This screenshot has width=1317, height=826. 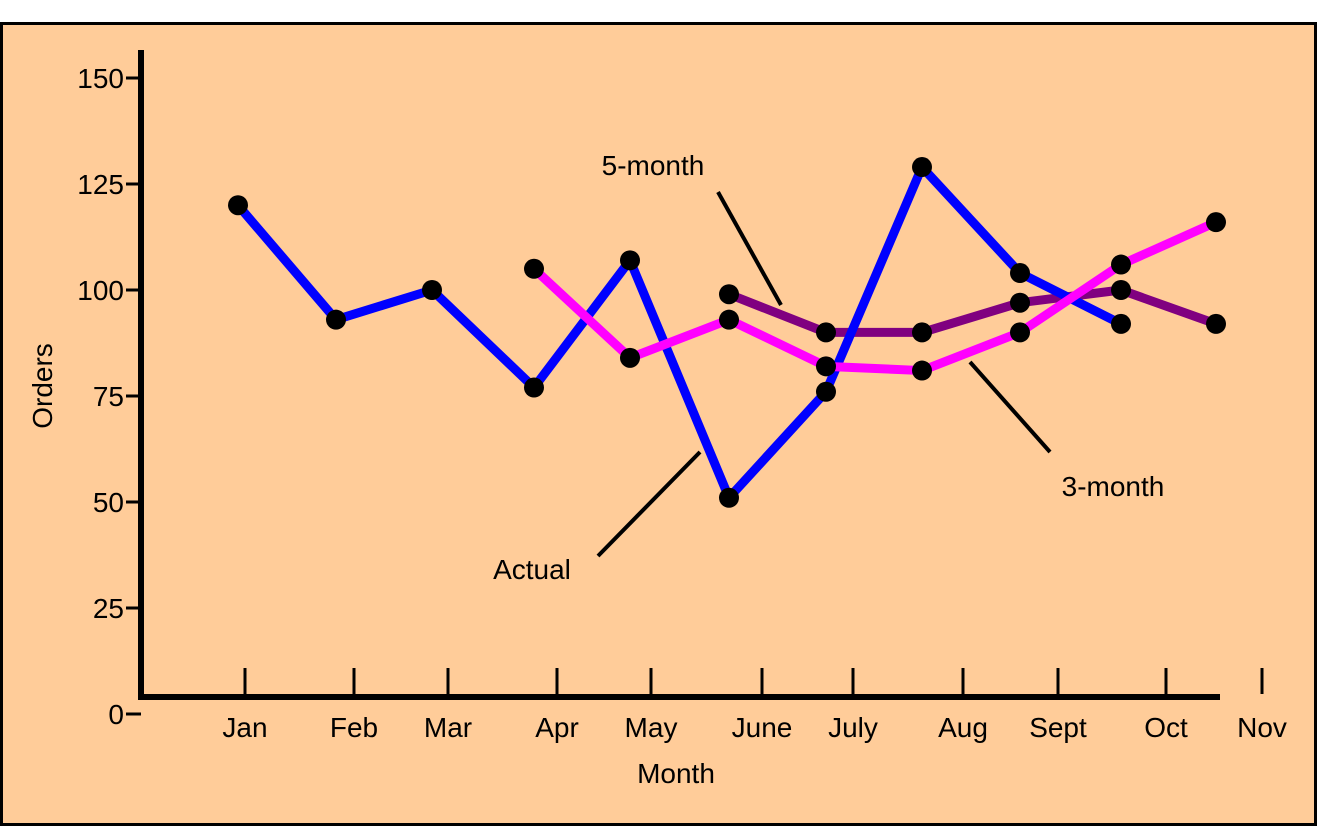 I want to click on five-month-leader-line, so click(x=749, y=248).